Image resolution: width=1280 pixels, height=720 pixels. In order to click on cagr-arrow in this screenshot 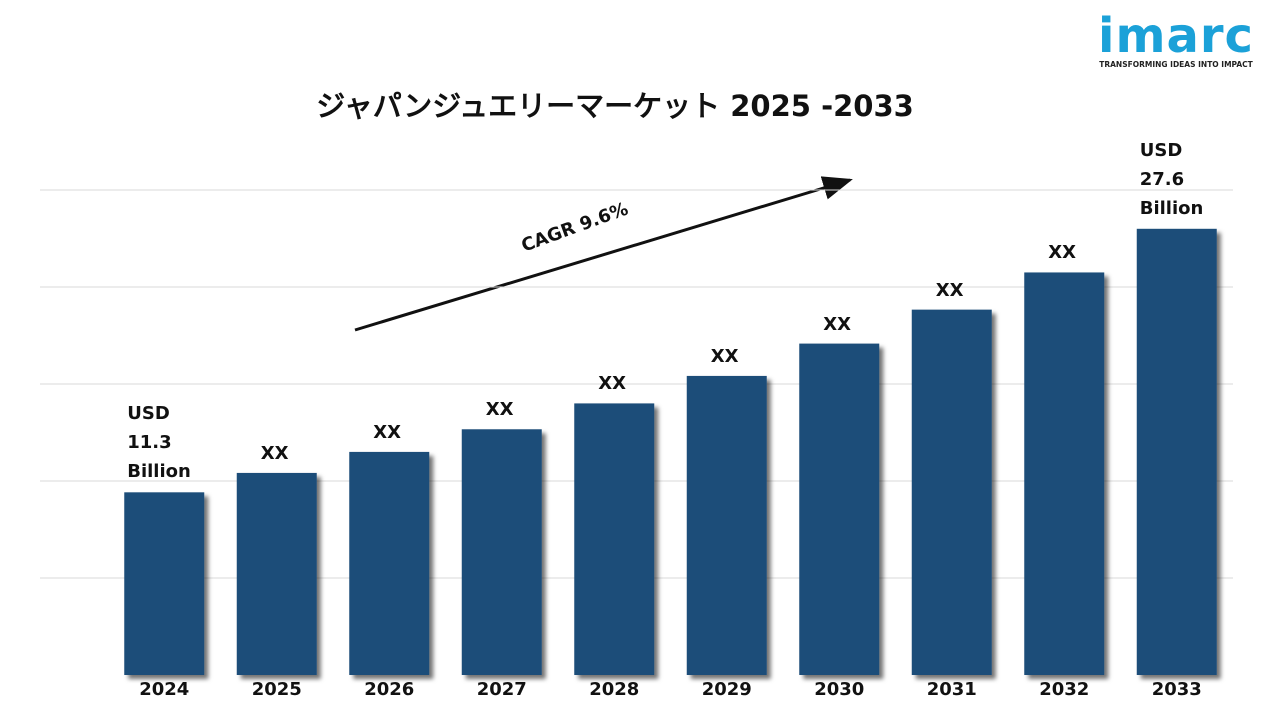, I will do `click(603, 254)`.